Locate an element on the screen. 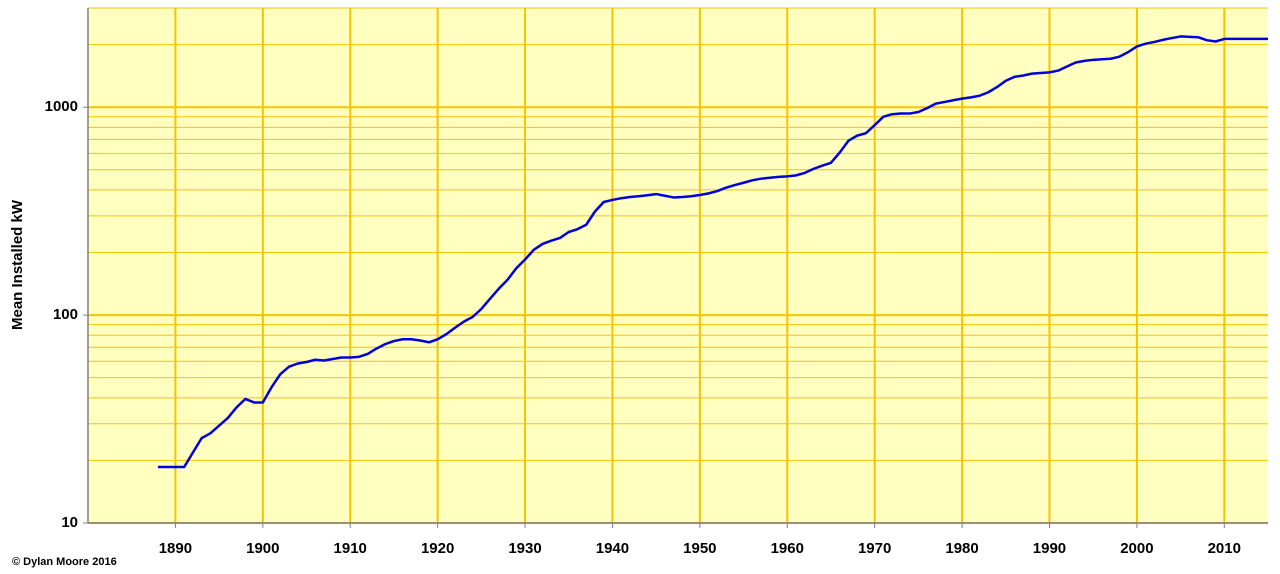  x-tick-label: 1890 is located at coordinates (175, 548).